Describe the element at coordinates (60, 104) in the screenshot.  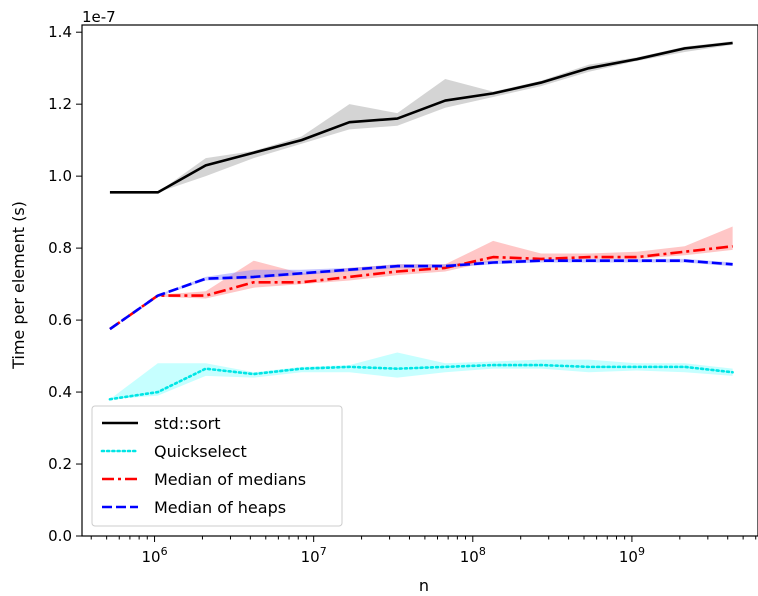
I see `y-tick-label: 1.2` at that location.